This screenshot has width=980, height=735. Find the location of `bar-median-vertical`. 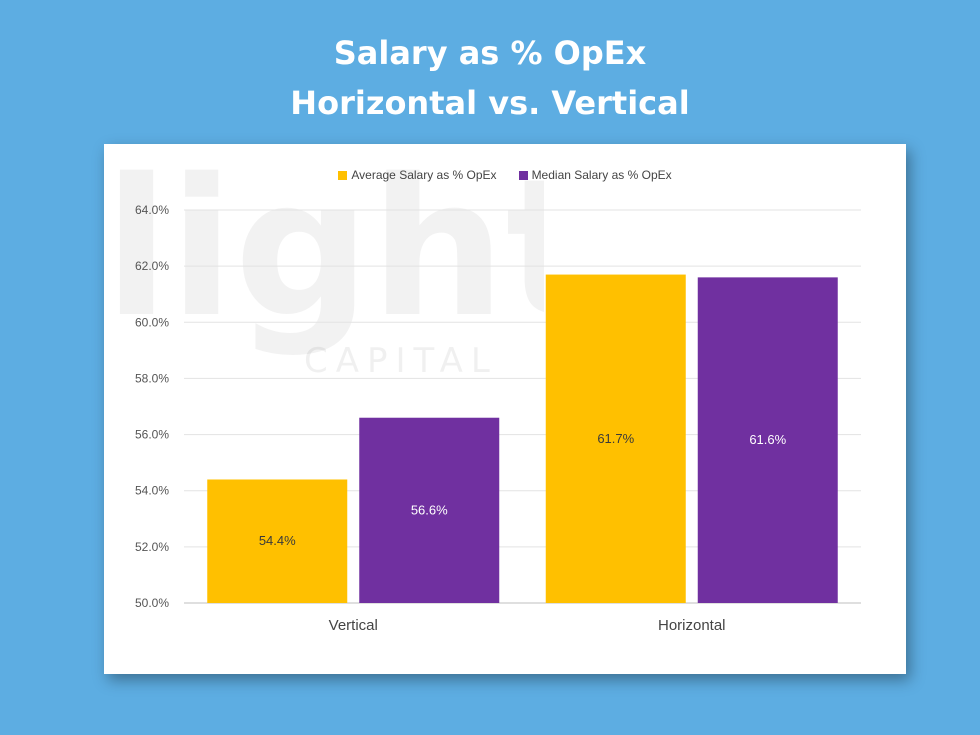

bar-median-vertical is located at coordinates (429, 510).